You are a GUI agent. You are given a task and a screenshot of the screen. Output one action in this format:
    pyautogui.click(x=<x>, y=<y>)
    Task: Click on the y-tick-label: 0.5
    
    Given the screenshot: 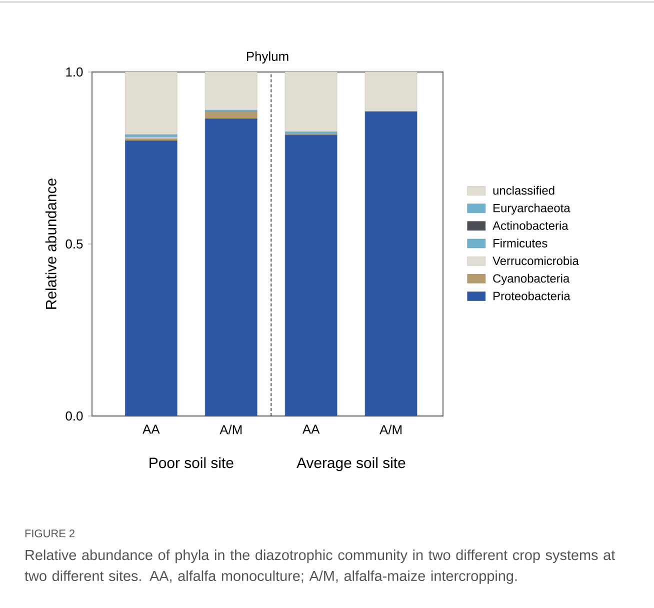 What is the action you would take?
    pyautogui.click(x=74, y=244)
    